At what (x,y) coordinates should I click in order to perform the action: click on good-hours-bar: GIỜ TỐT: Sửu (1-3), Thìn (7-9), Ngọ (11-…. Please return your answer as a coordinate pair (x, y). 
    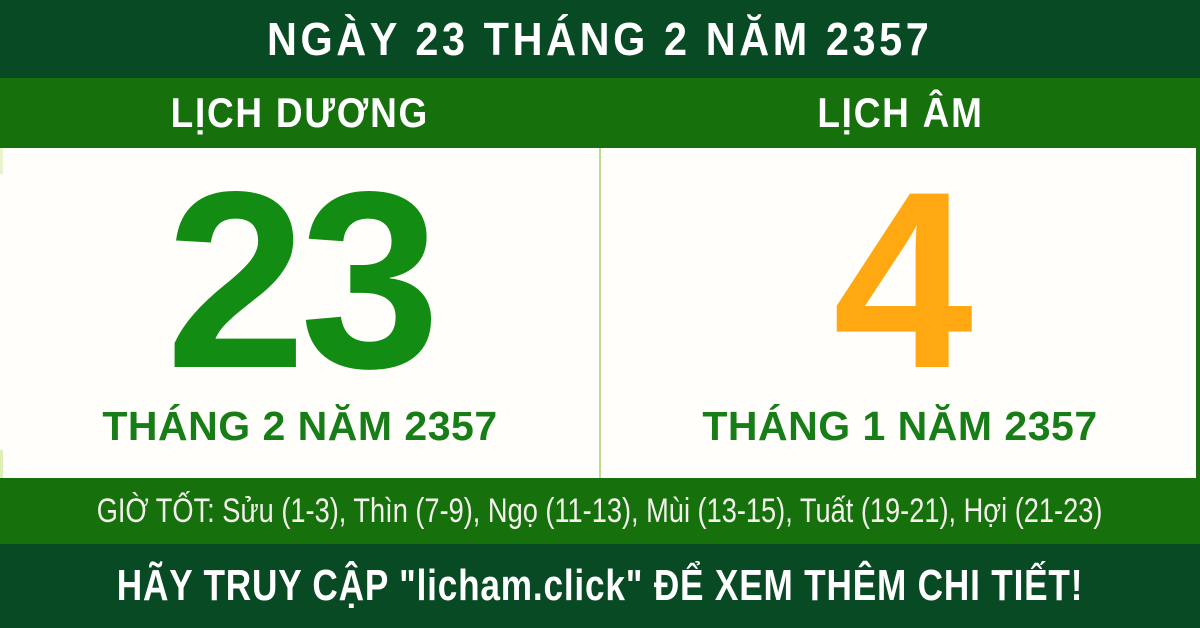
    Looking at the image, I should click on (600, 511).